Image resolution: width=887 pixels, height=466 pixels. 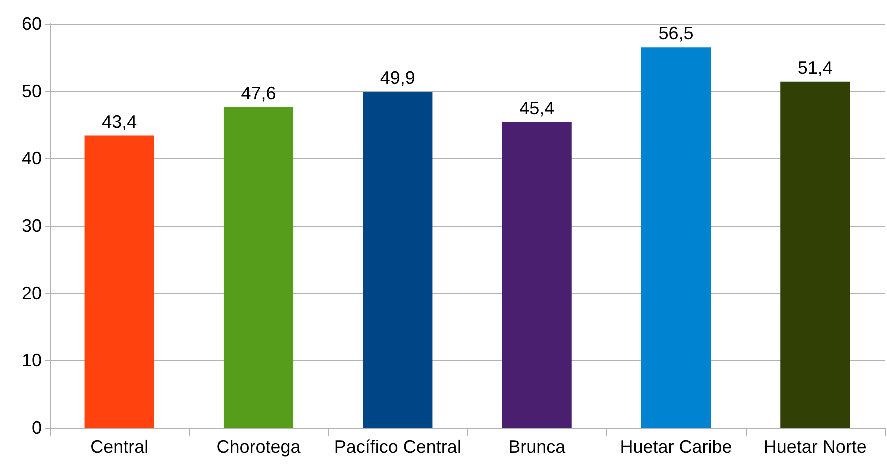 I want to click on y-tick-label: 60, so click(x=32, y=24).